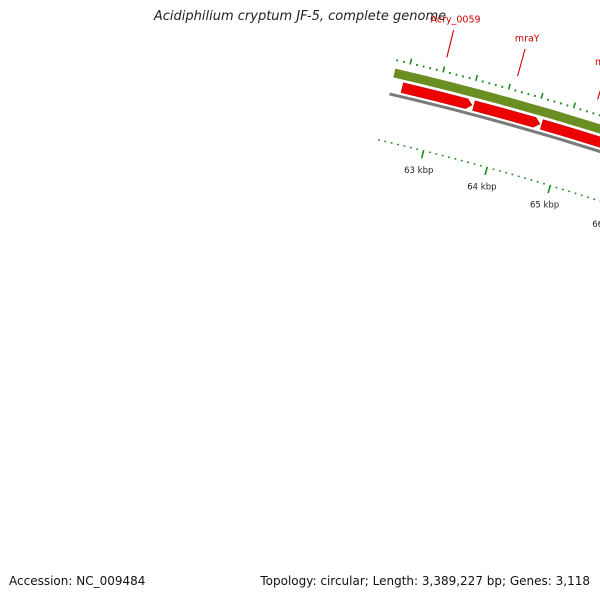 This screenshot has height=600, width=600. What do you see at coordinates (515, 57) in the screenshot?
I see `gene-labels: Acry_0059mraYmurDAcry_0062murGmurC` at bounding box center [515, 57].